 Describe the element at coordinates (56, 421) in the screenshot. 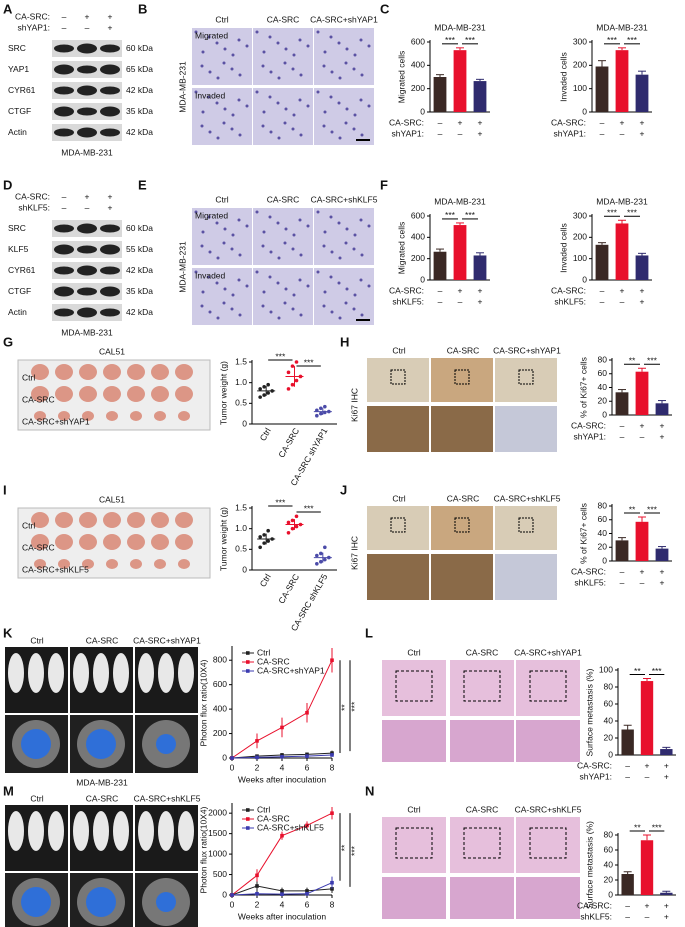

I see `row-label: CA-SRC+shYAP1` at that location.